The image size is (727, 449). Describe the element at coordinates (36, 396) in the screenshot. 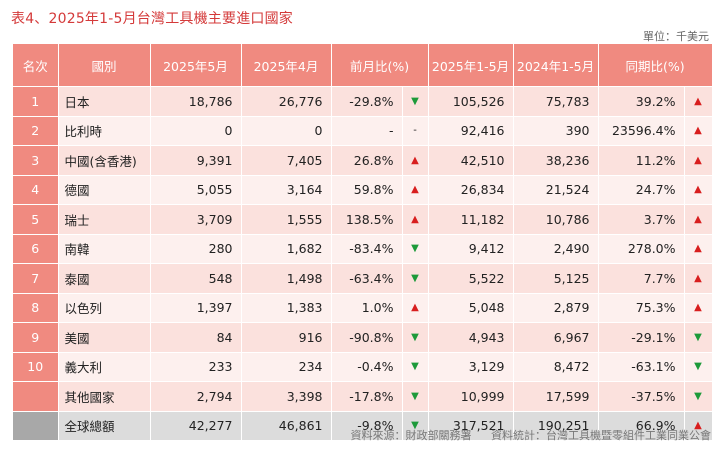

I see `rank` at that location.